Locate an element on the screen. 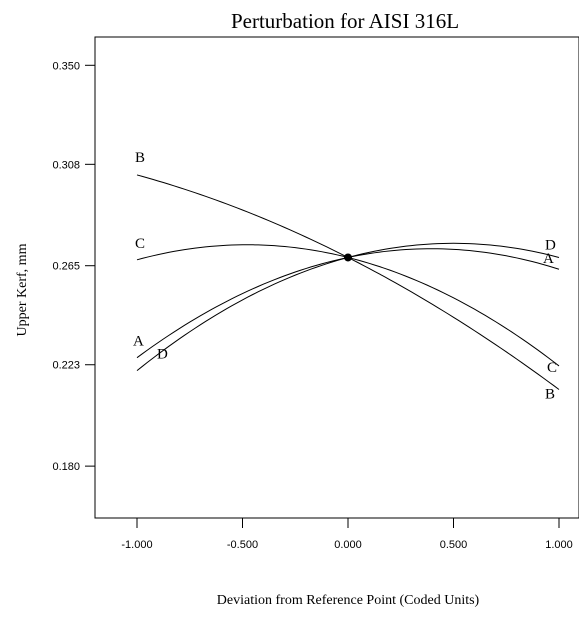 The width and height of the screenshot is (579, 617). series-label-left: A is located at coordinates (138, 342).